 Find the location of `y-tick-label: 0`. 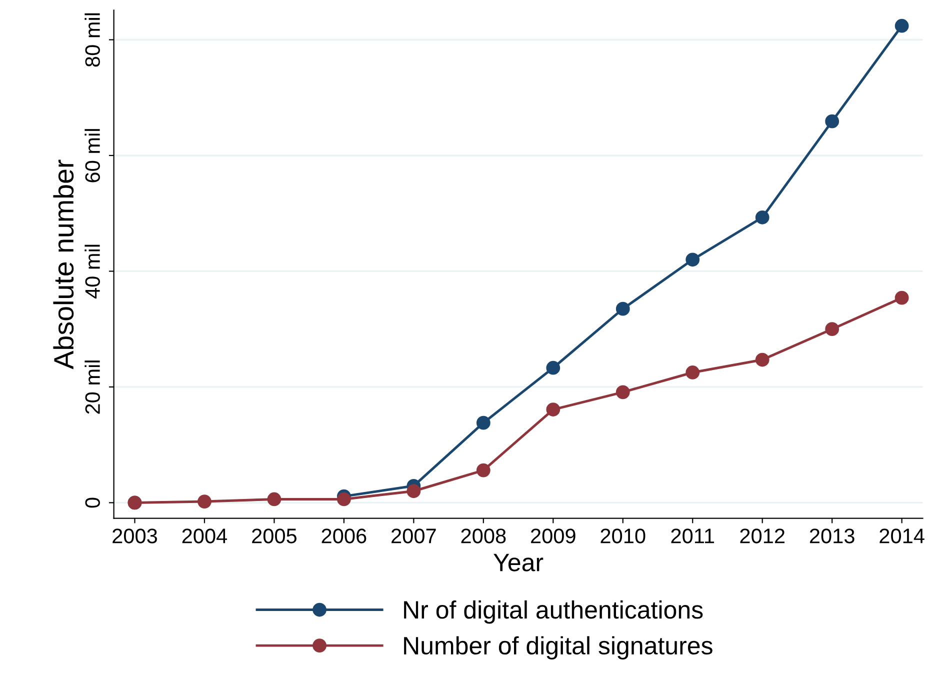

y-tick-label: 0 is located at coordinates (92, 503).